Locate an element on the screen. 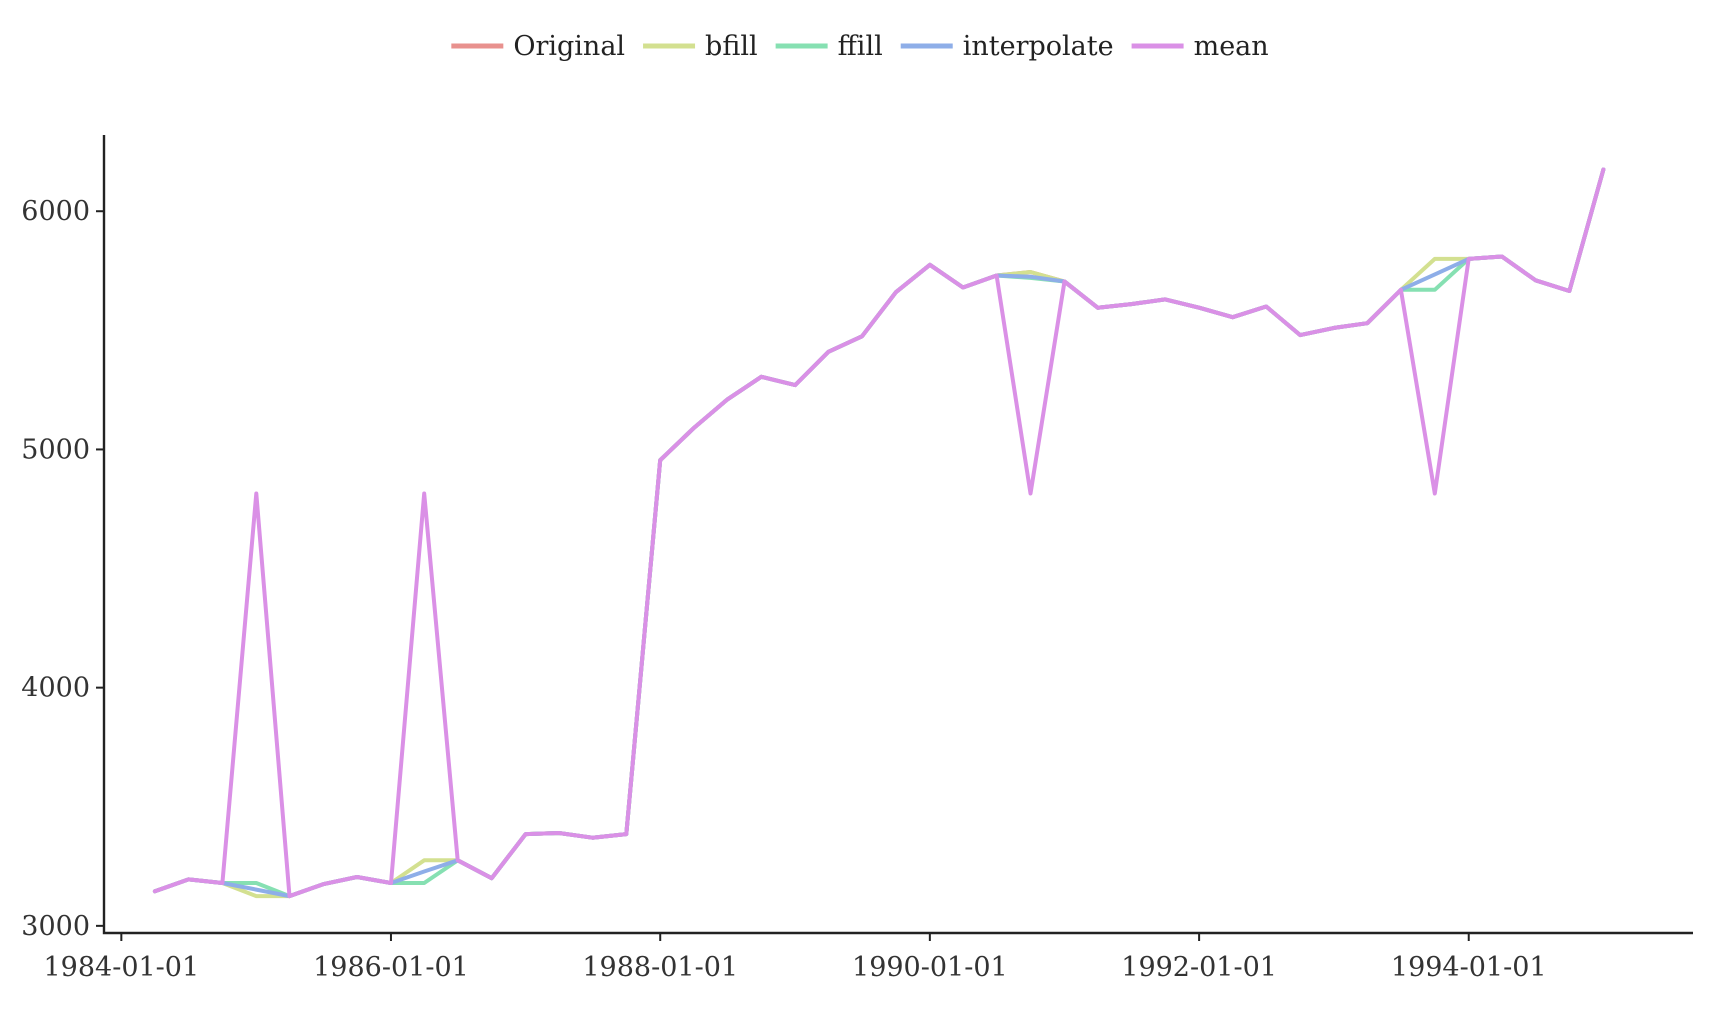 This screenshot has width=1720, height=1011. legend-item: mean is located at coordinates (1200, 46).